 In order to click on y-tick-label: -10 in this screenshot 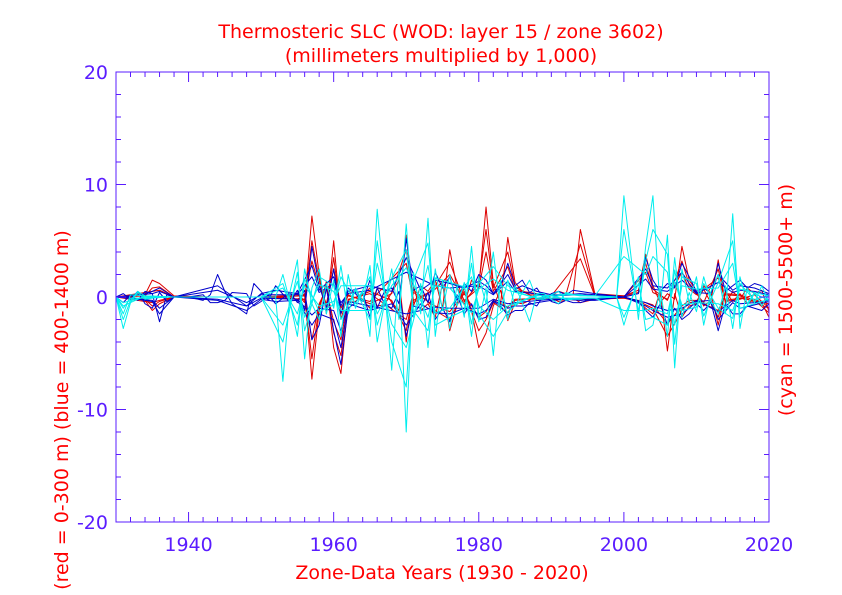, I will do `click(92, 411)`.